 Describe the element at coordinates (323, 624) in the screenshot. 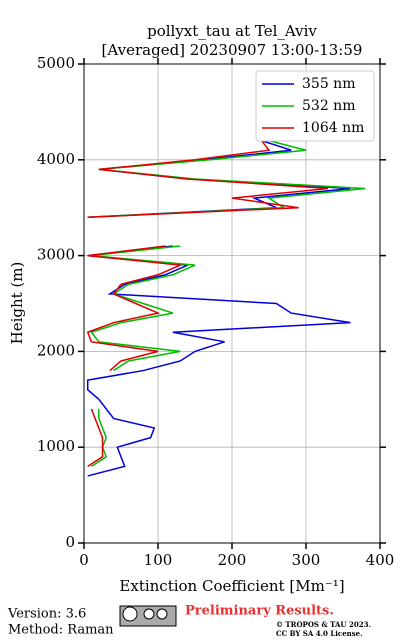

I see `copyright: © TROPOS & TAU 2023.` at that location.